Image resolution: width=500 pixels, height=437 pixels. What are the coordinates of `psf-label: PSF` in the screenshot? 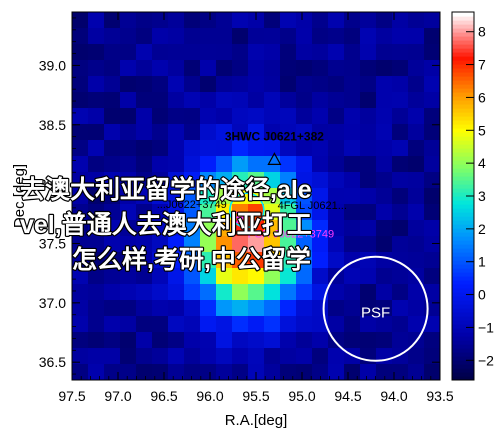 It's located at (375, 313).